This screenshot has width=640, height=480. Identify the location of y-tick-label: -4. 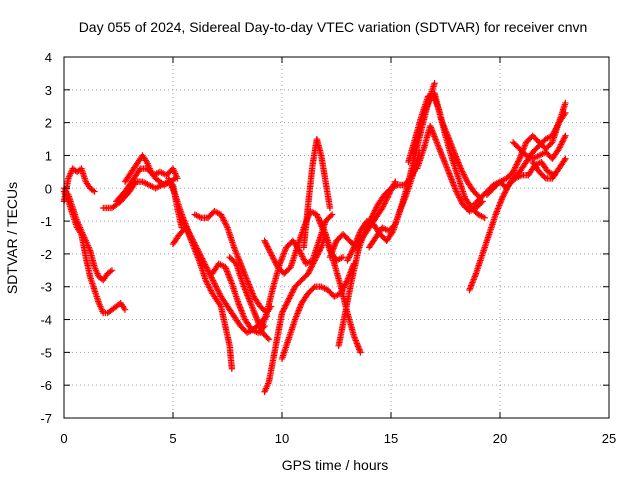
(46, 320).